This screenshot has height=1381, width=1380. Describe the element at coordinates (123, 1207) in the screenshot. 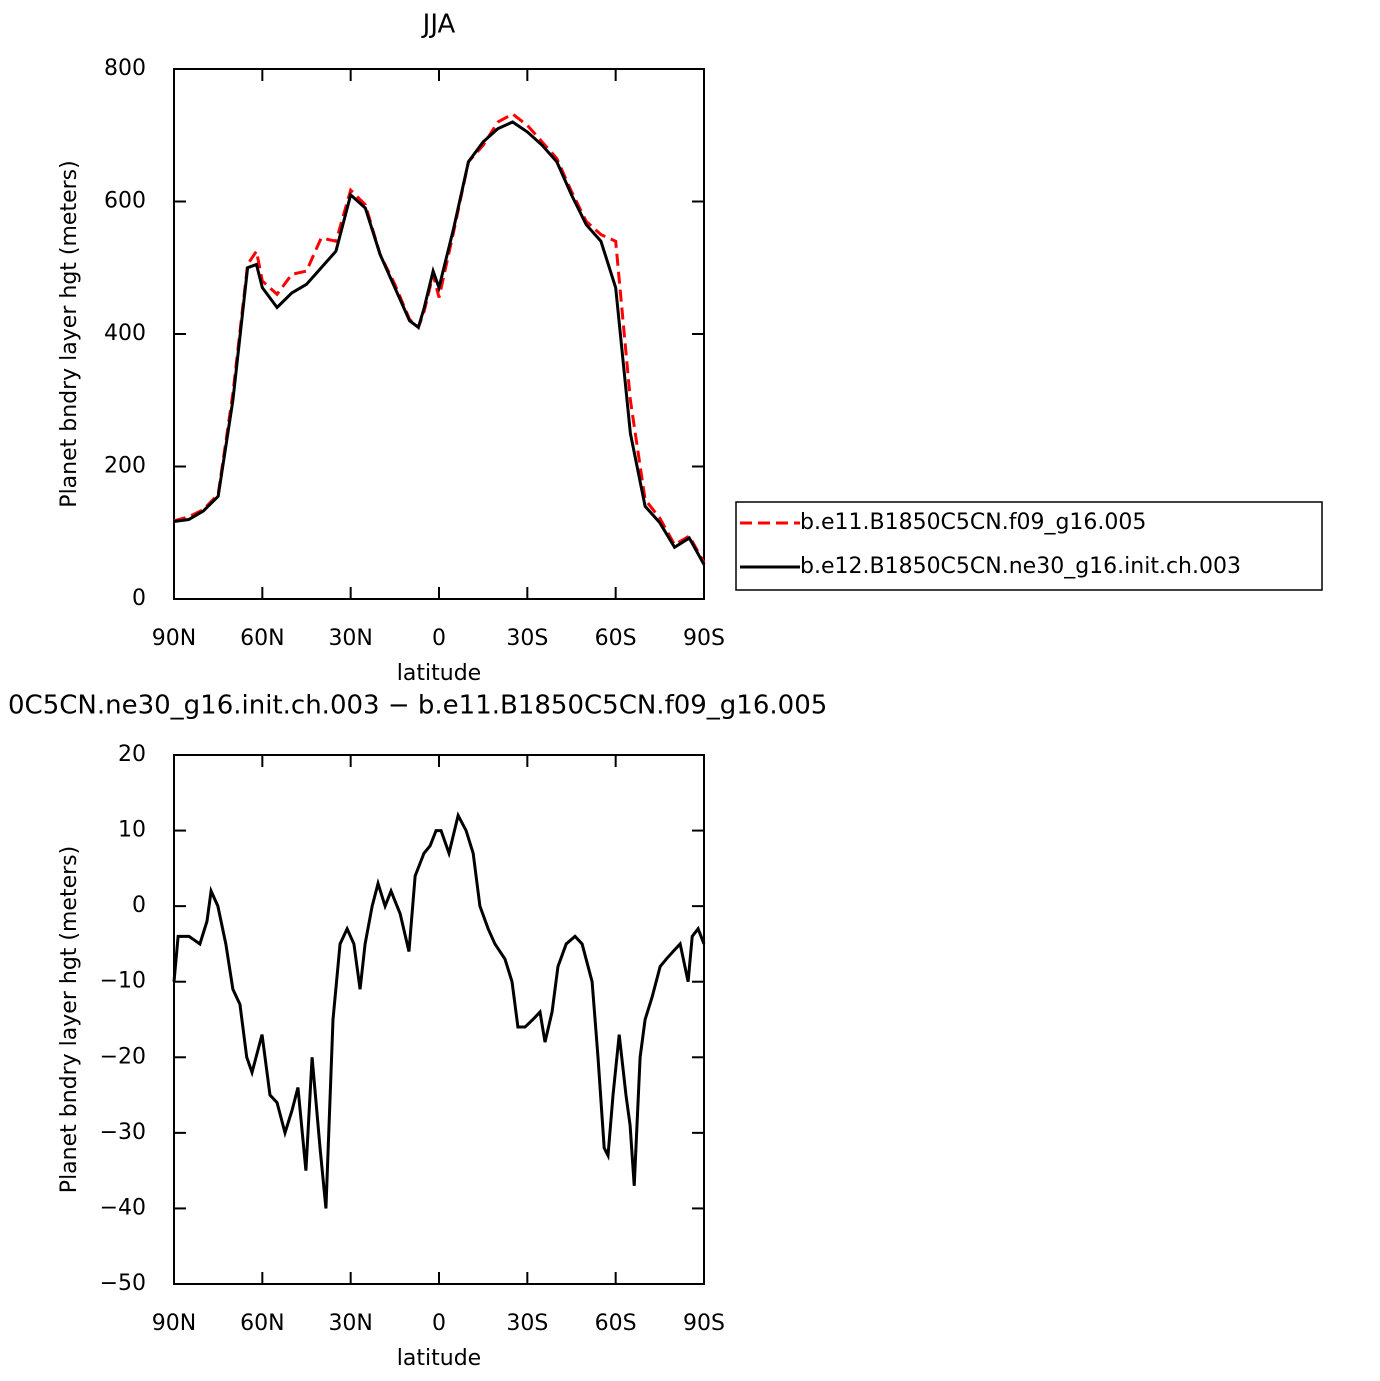

I see `y-tick-label: −40` at that location.